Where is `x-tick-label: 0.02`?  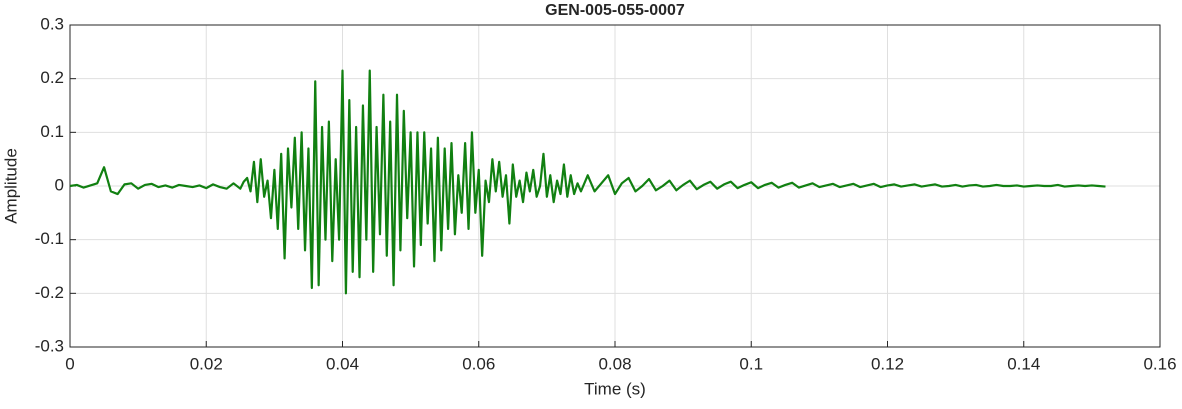
x-tick-label: 0.02 is located at coordinates (206, 363).